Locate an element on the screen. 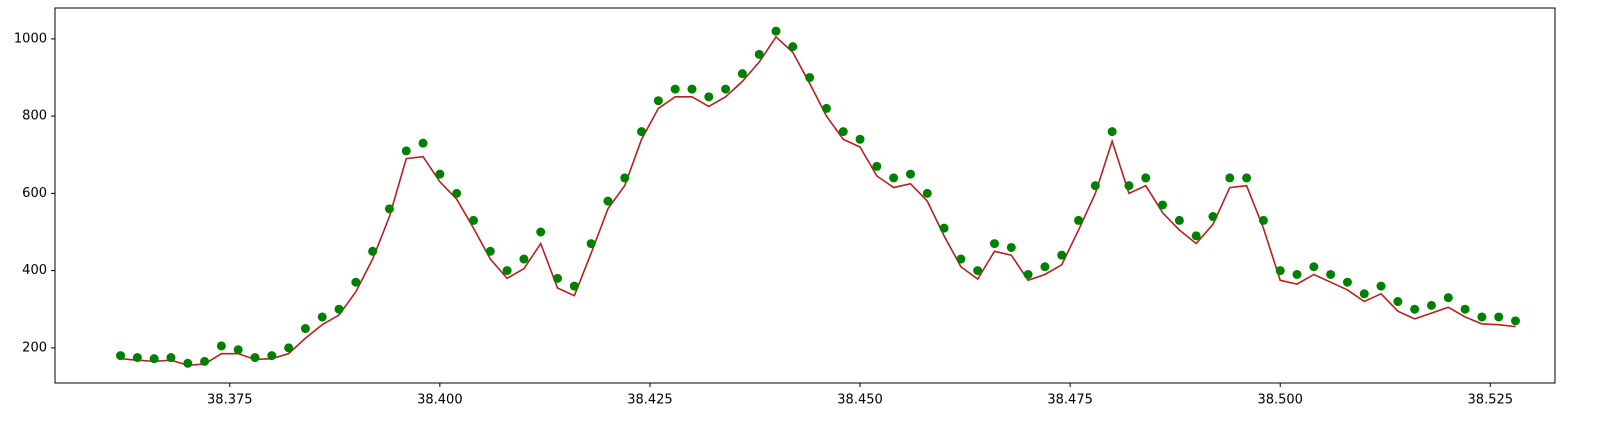  x-tick-label: 38.450 is located at coordinates (860, 400).